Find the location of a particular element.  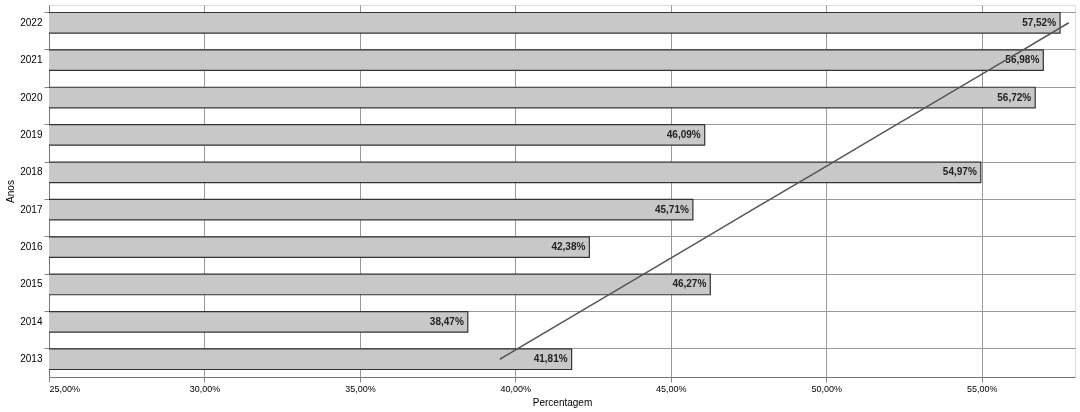

y-tick-label: 2013 is located at coordinates (31, 359).